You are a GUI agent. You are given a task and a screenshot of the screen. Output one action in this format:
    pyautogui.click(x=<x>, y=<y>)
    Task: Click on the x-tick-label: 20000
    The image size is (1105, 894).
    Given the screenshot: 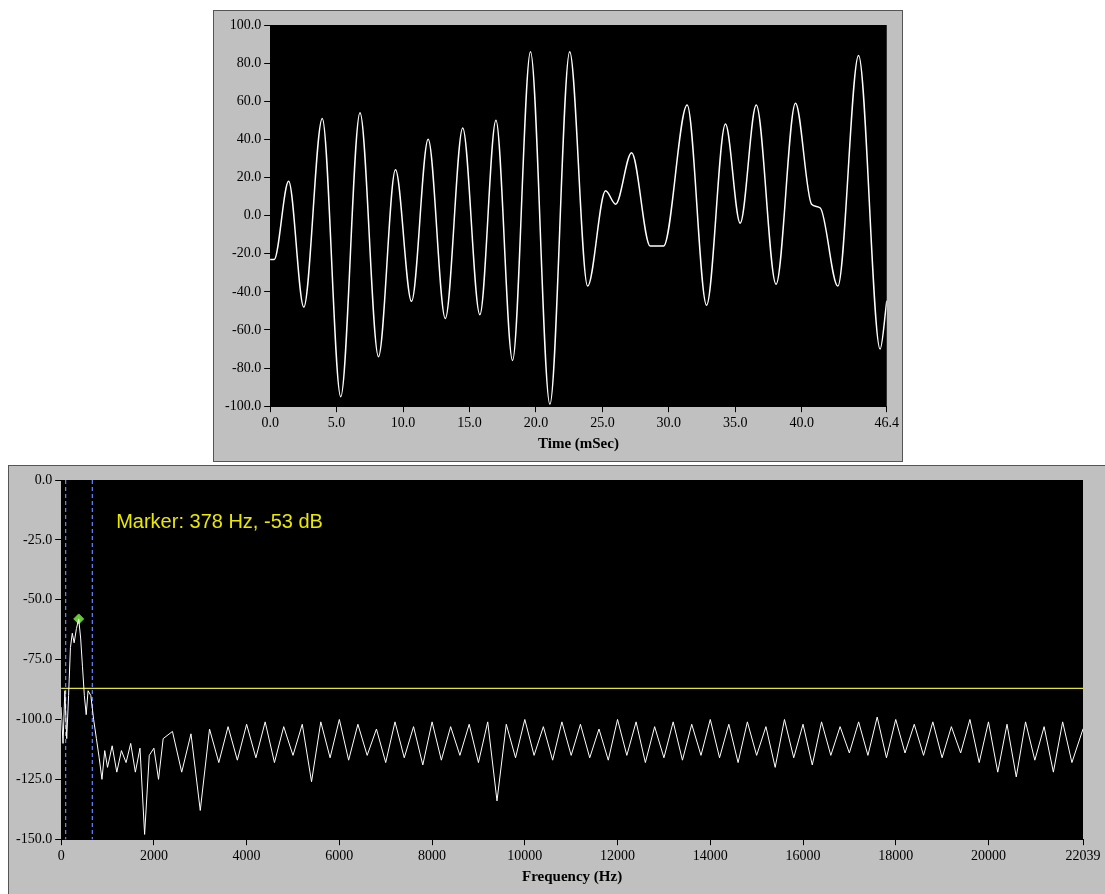 What is the action you would take?
    pyautogui.click(x=988, y=856)
    